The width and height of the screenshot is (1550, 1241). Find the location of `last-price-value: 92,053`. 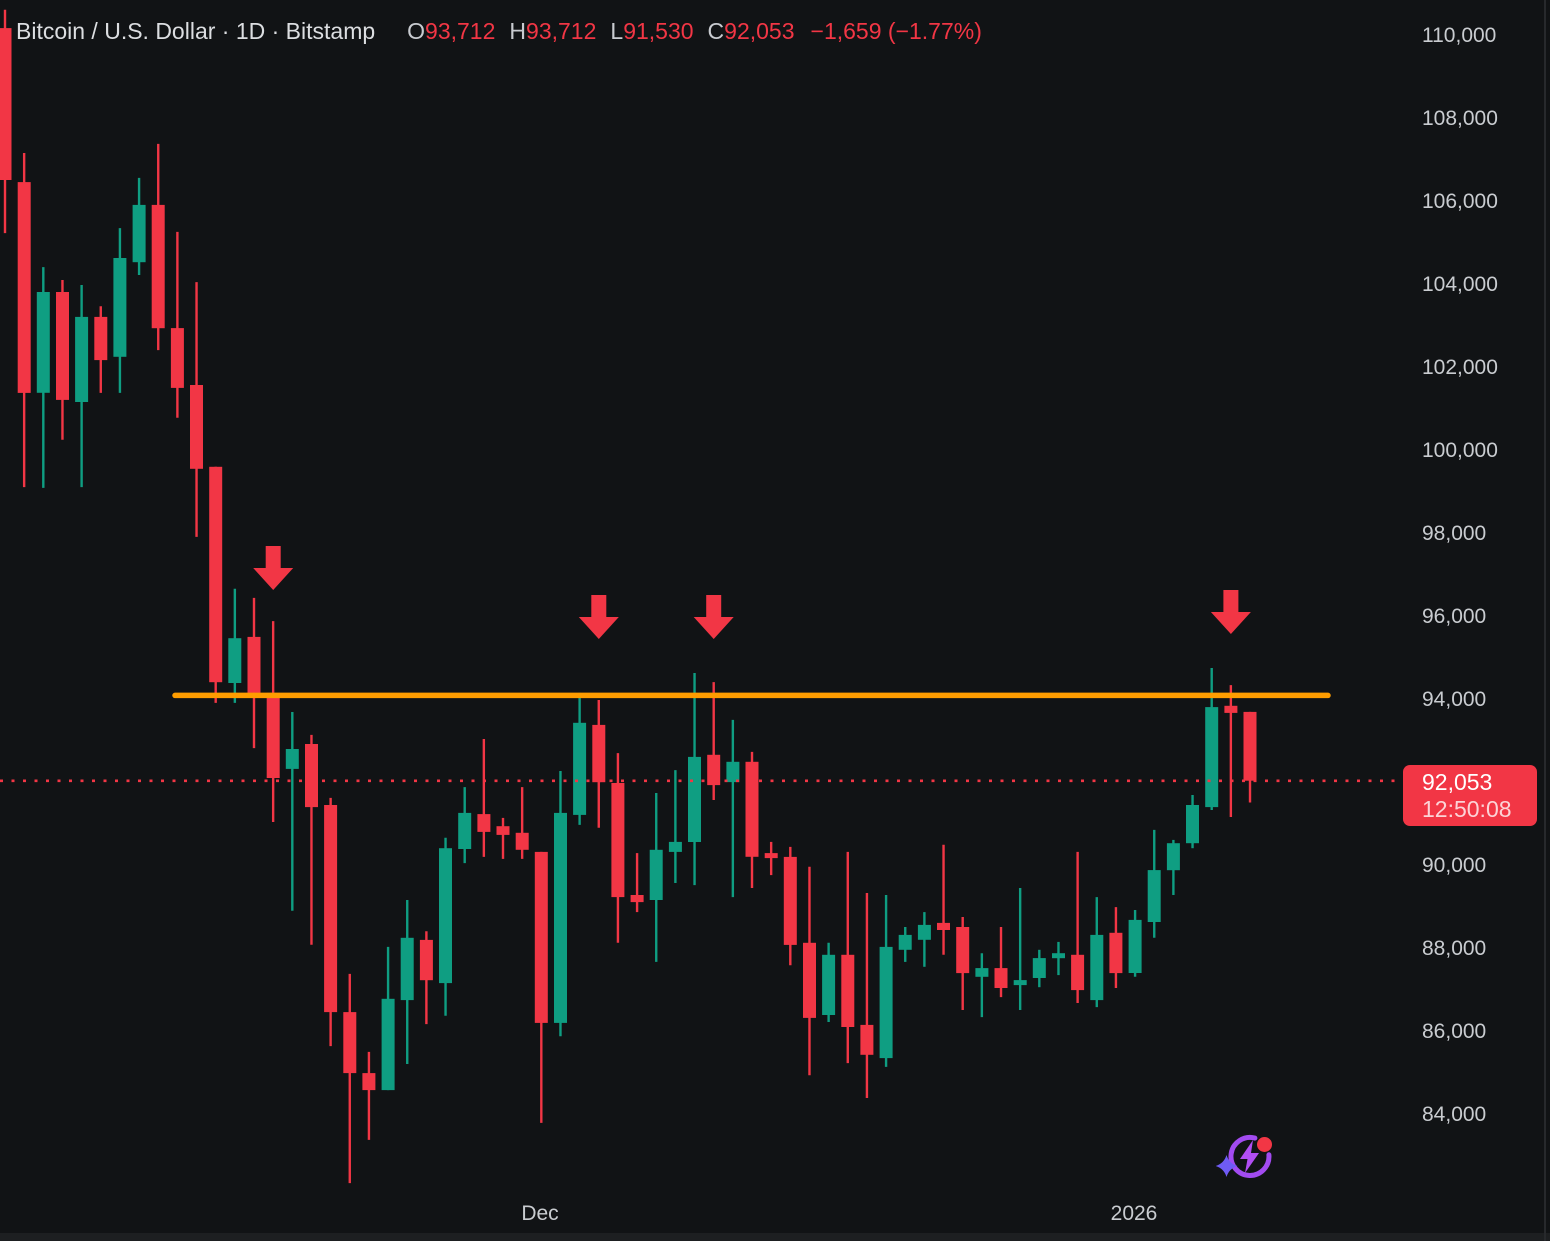

last-price-value: 92,053 is located at coordinates (1457, 781).